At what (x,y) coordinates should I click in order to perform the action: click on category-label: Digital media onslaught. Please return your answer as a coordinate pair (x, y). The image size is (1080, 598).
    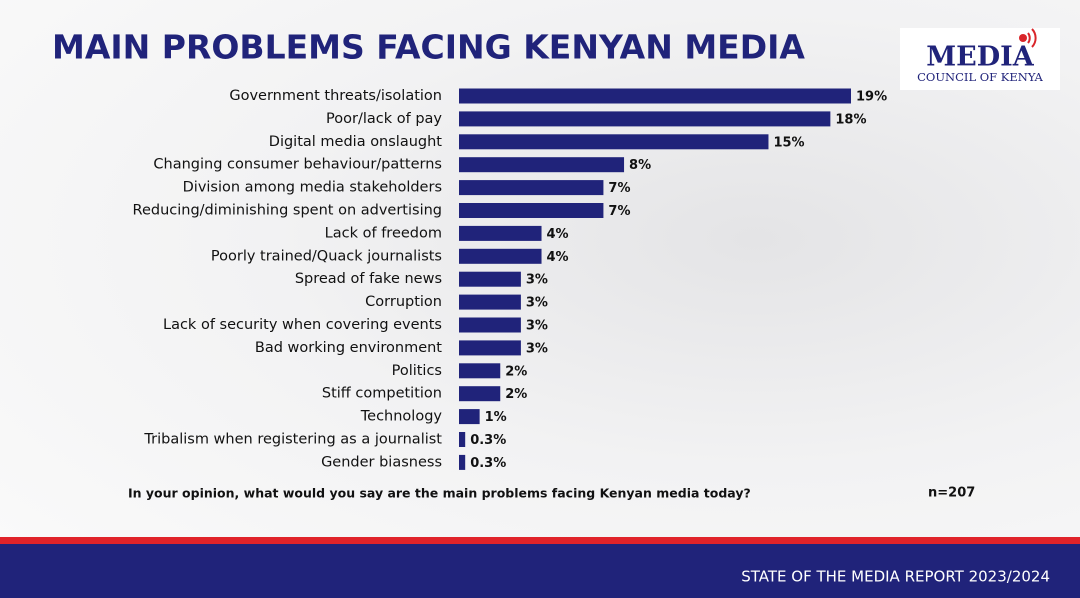
    Looking at the image, I should click on (356, 142).